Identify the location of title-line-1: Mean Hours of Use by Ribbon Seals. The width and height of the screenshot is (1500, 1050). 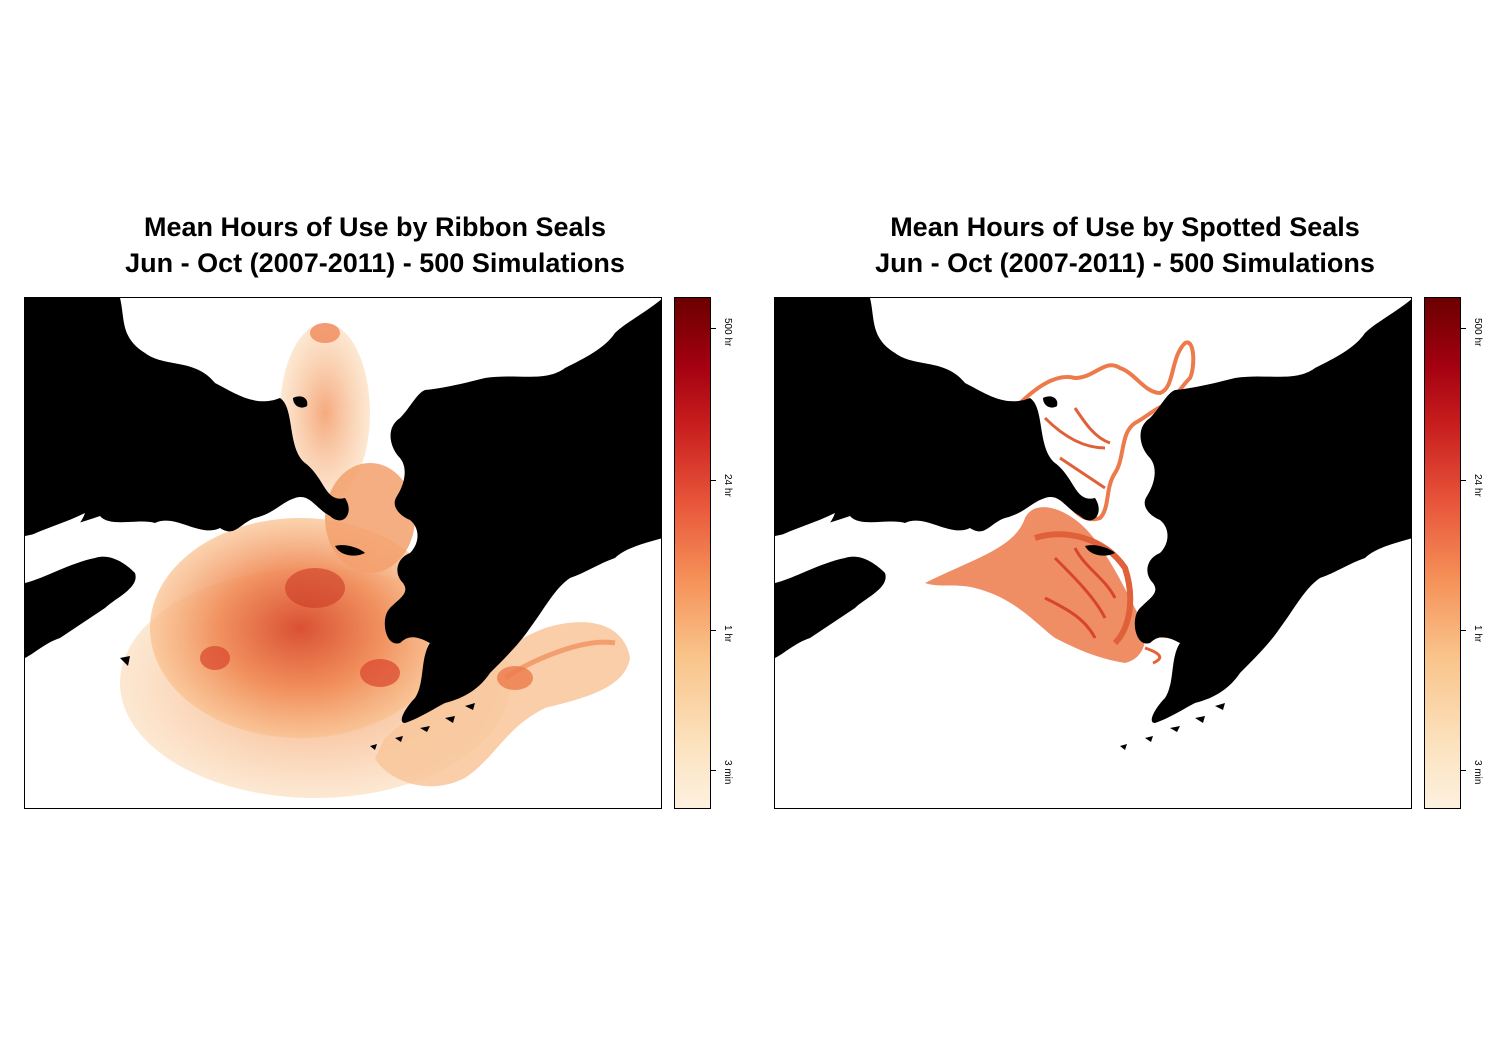
(375, 227).